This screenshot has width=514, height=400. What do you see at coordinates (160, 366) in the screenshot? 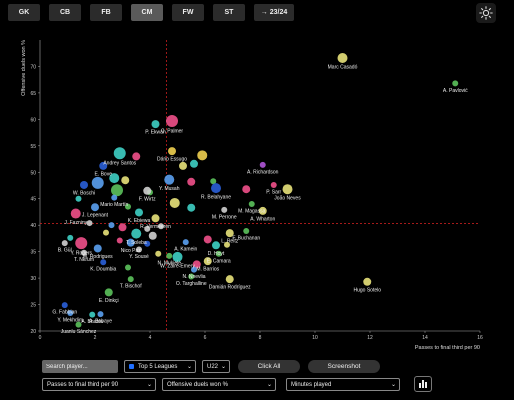
I see `league-select: Top 5 Leagues ⌄` at bounding box center [160, 366].